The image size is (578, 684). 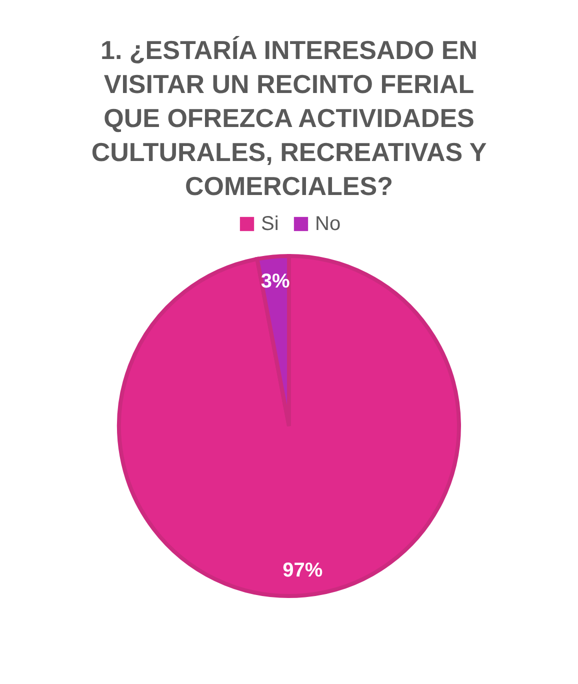 What do you see at coordinates (270, 224) in the screenshot?
I see `legend-label: Si` at bounding box center [270, 224].